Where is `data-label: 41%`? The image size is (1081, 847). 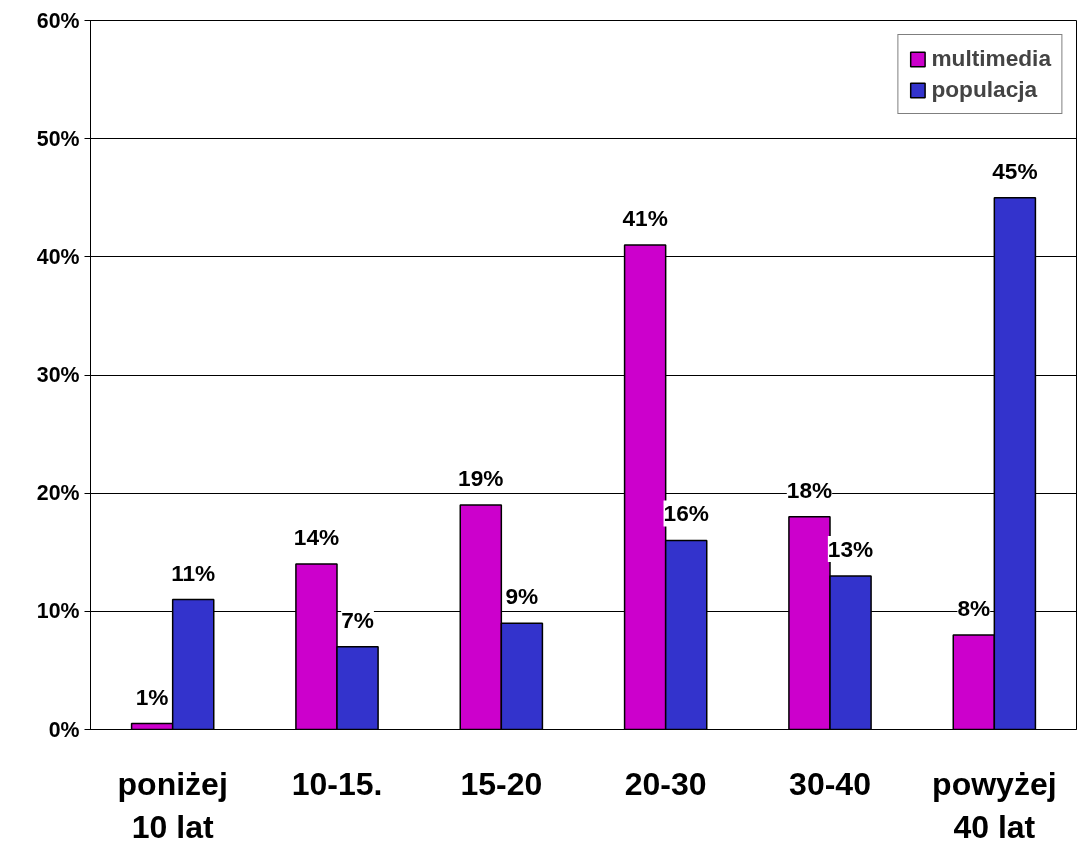
data-label: 41% is located at coordinates (645, 218).